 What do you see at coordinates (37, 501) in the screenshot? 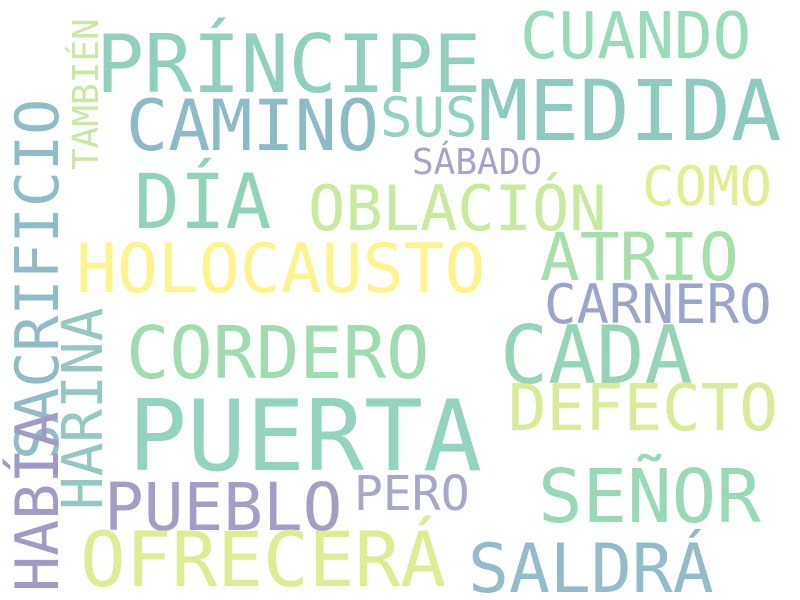
I see `cloud-word-había: HABÍA` at bounding box center [37, 501].